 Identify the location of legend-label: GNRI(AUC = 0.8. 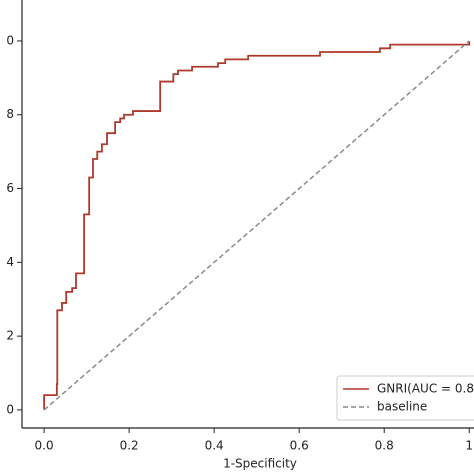
(425, 389).